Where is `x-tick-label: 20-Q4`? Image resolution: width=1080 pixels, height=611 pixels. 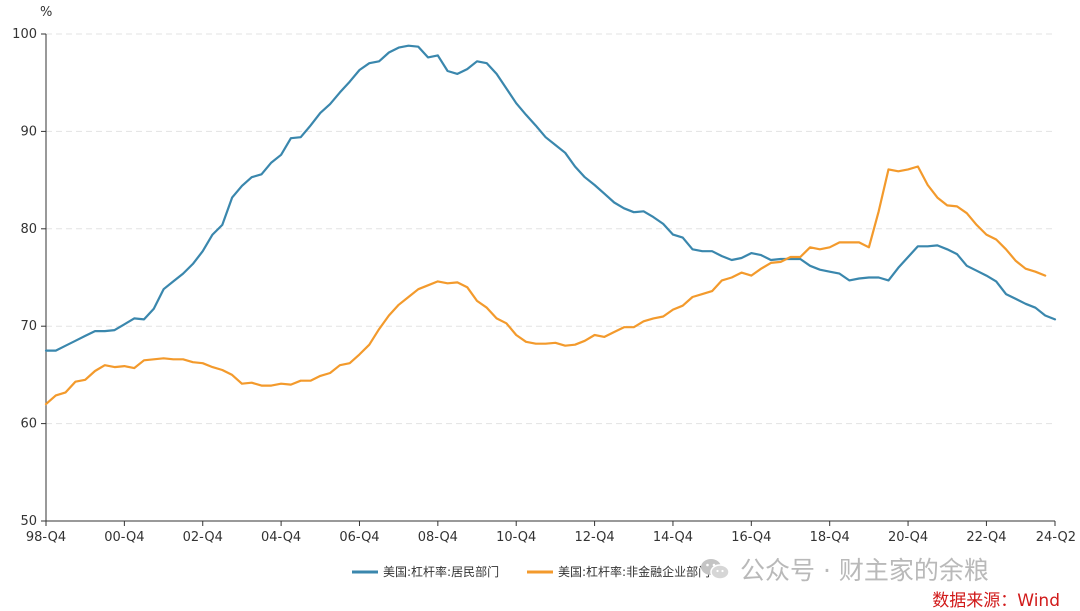 x-tick-label: 20-Q4 is located at coordinates (908, 537).